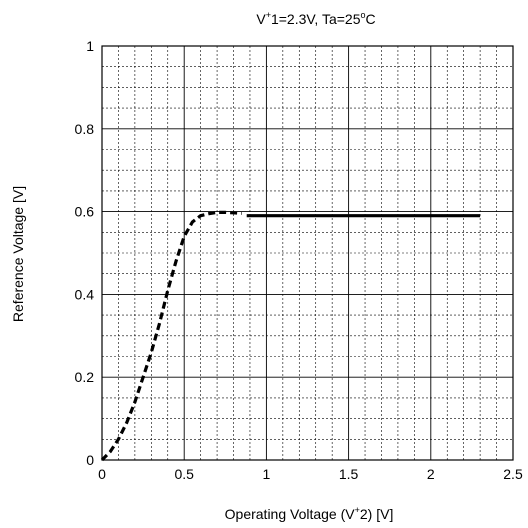  I want to click on y-tick-labels: 0 0.2 0.4 0.6 0.8 1, so click(85, 253).